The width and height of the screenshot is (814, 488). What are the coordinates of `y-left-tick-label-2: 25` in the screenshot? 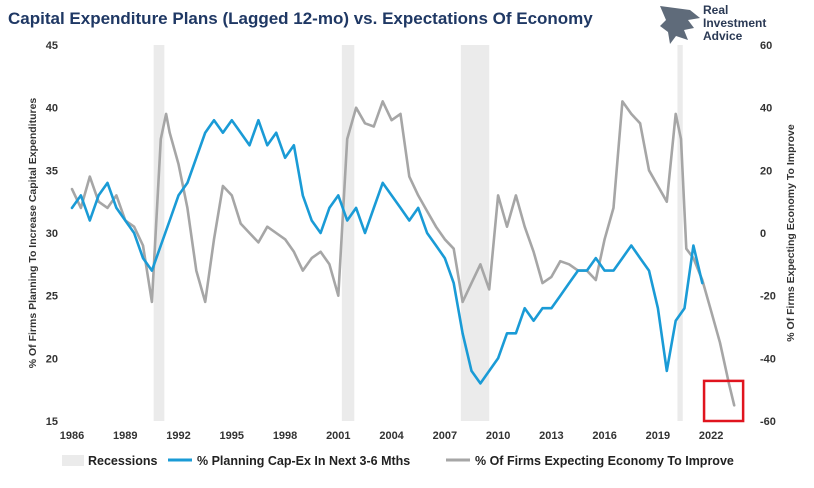 It's located at (52, 297).